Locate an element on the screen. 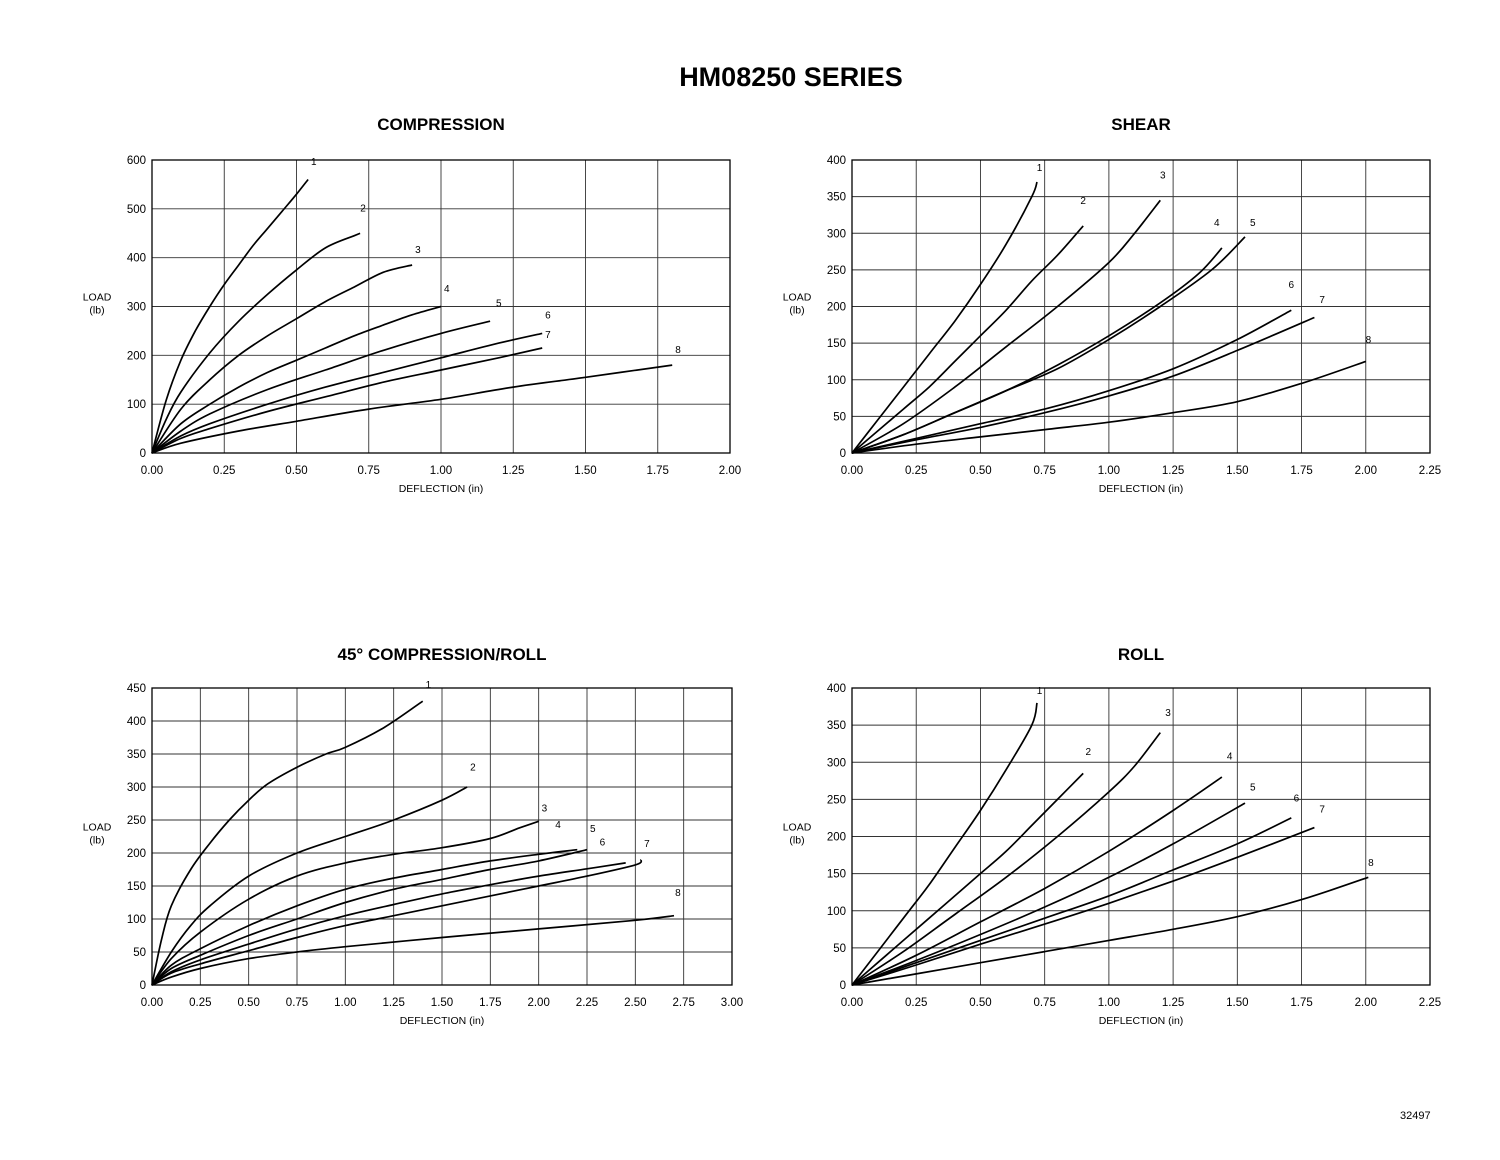 This screenshot has width=1500, height=1160. curve-label: 1 is located at coordinates (1040, 691).